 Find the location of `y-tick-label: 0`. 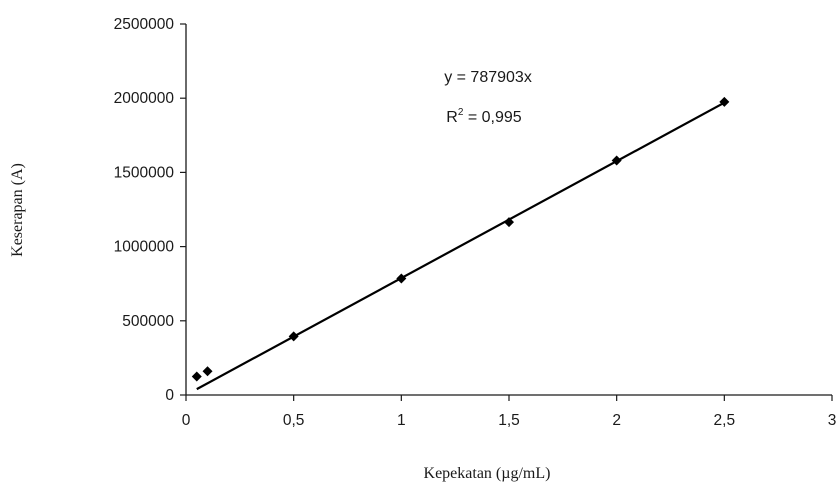

y-tick-label: 0 is located at coordinates (169, 395).